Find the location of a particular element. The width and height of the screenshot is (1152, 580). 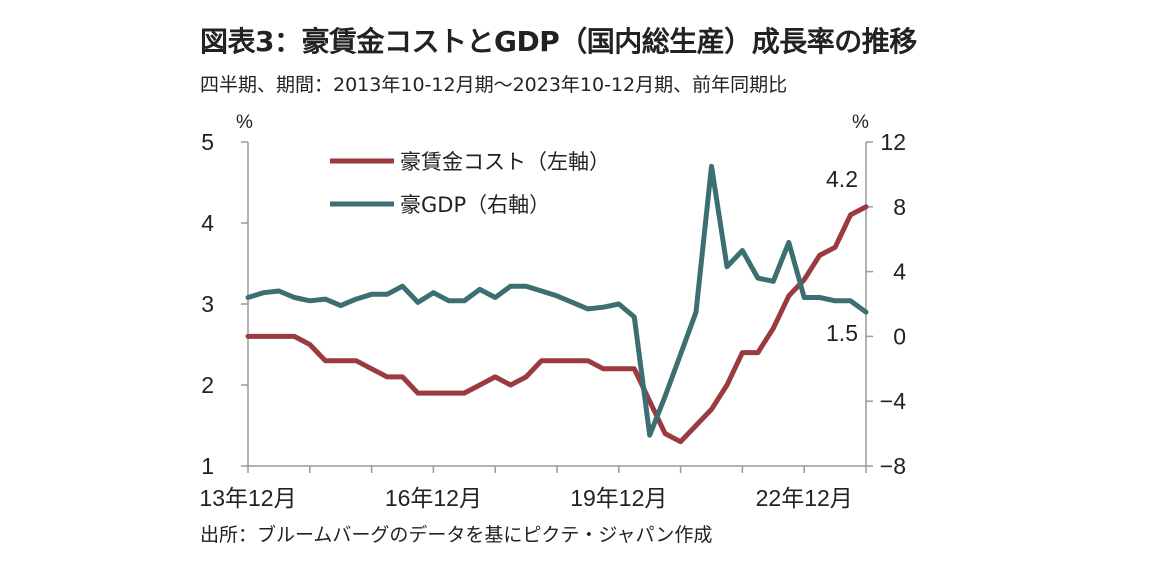

annotation-wage-last: 4.2 is located at coordinates (842, 179).